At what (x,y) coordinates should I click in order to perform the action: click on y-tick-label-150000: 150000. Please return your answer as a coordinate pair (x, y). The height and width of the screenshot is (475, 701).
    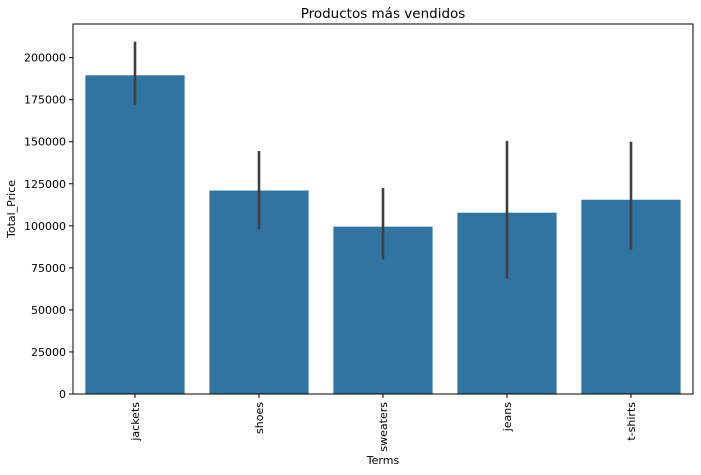
    Looking at the image, I should click on (45, 142).